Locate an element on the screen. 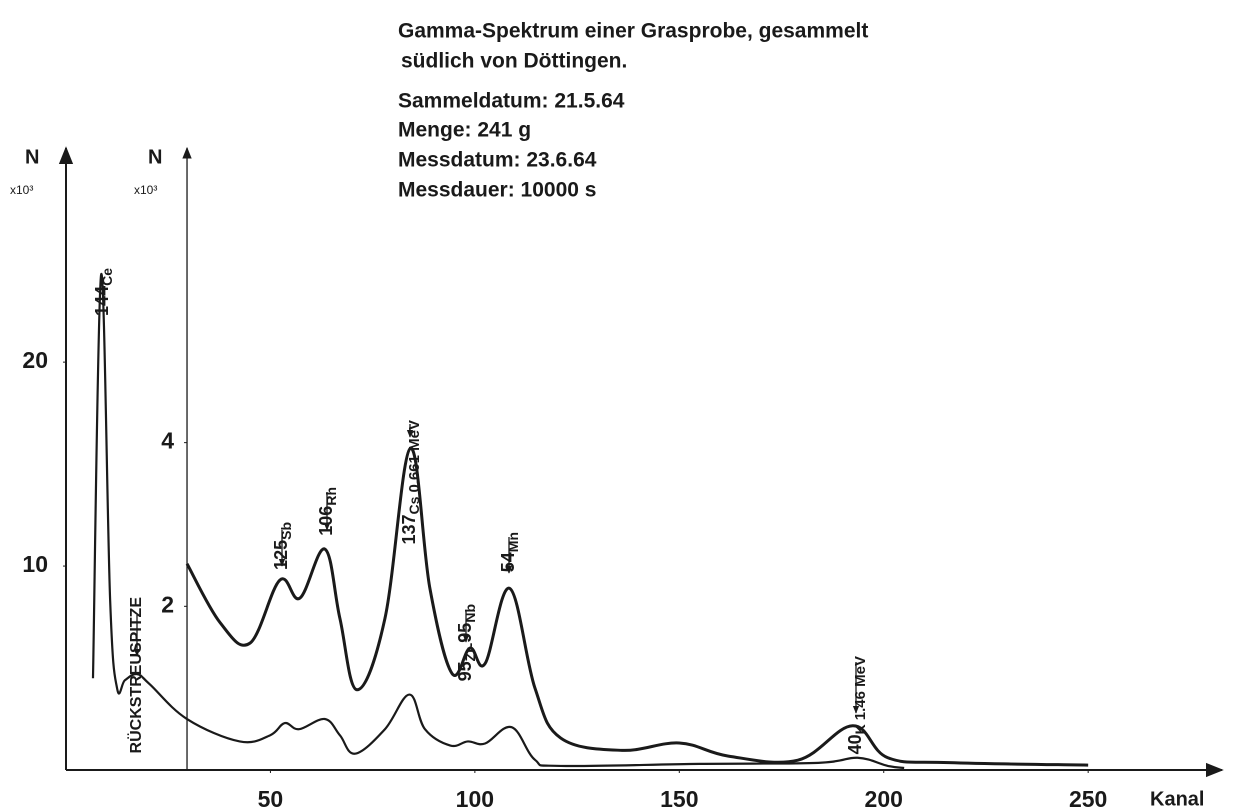 This screenshot has width=1233, height=812. element-symbol: Rh is located at coordinates (331, 496).